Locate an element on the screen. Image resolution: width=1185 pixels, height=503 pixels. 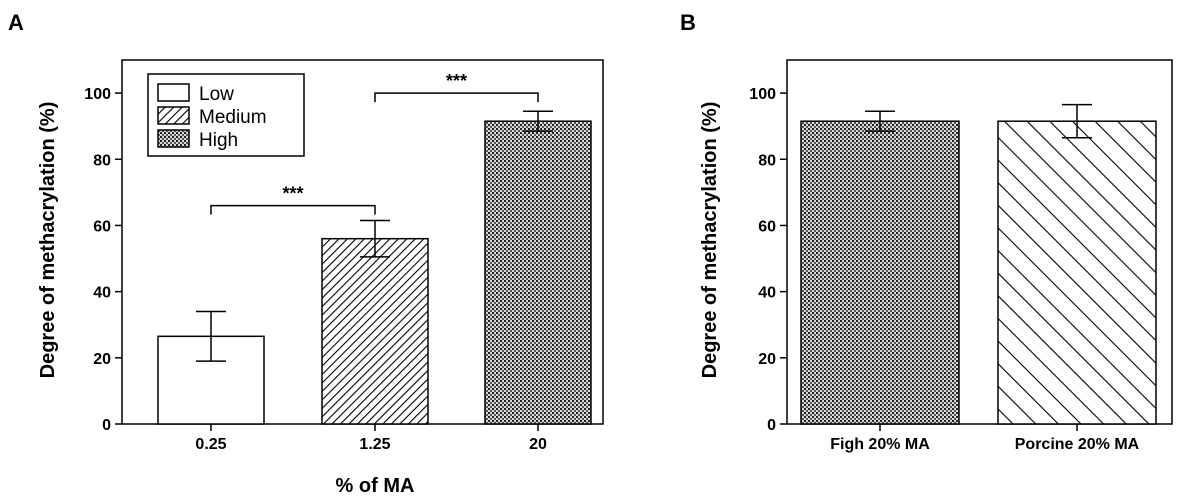
legend-label: High is located at coordinates (218, 140).